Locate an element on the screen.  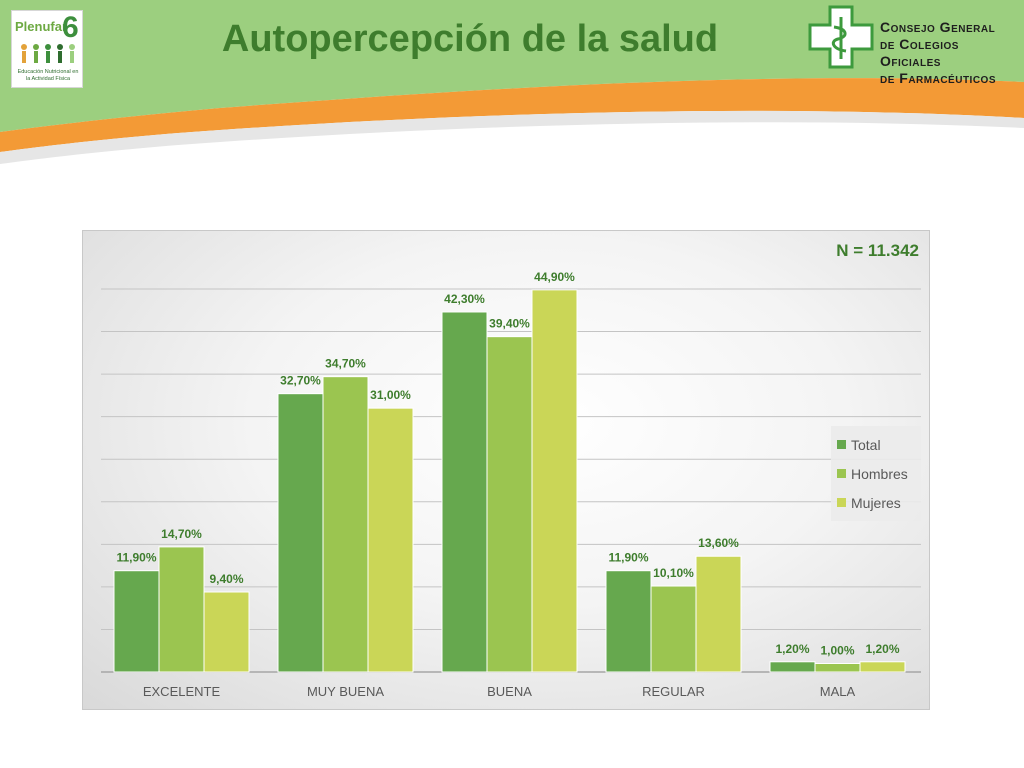
data-label: 31,00% is located at coordinates (390, 395).